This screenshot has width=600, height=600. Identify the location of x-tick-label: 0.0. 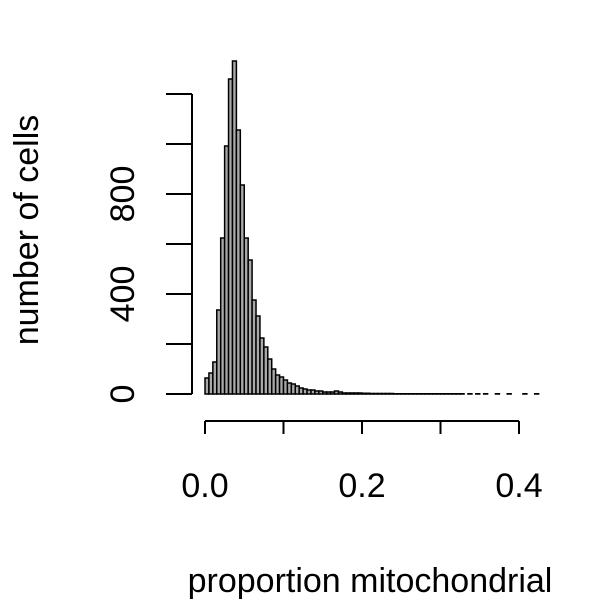
(204, 486).